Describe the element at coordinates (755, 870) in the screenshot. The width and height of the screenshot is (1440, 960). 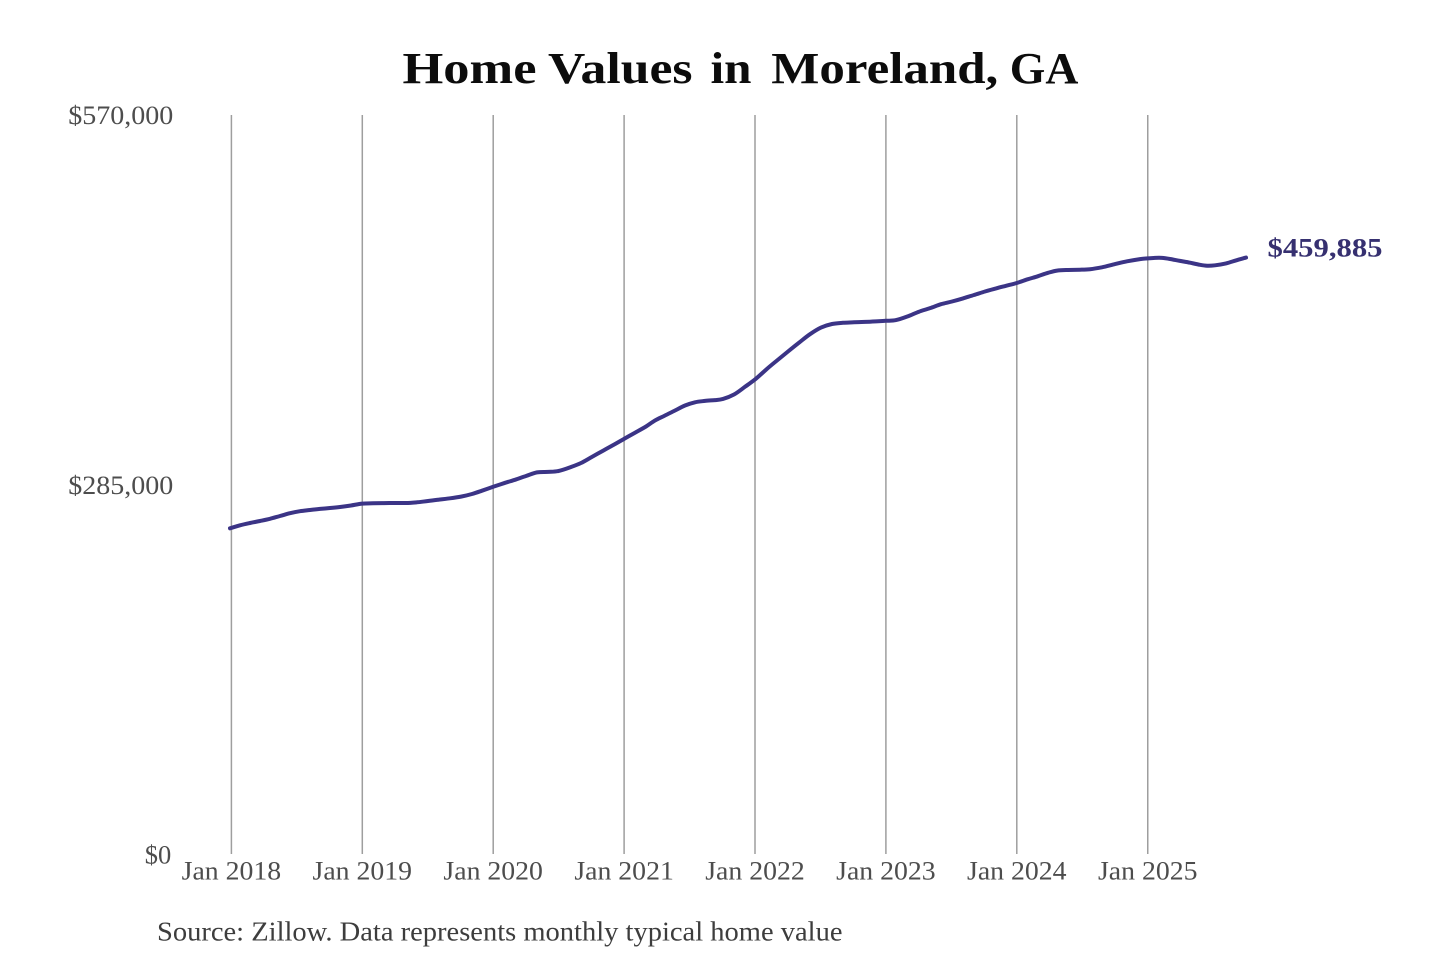
I see `svg-text: Jan 2022` at that location.